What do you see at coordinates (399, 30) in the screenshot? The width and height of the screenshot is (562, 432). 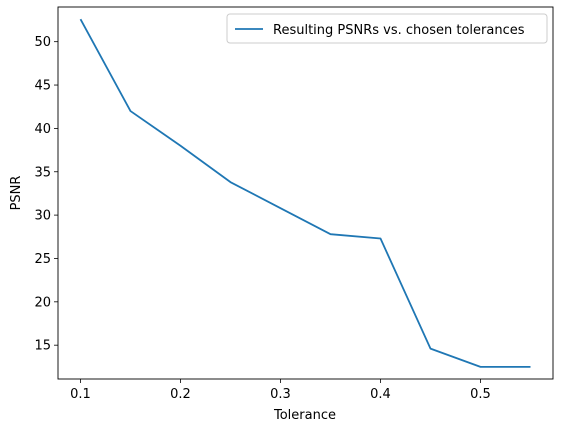 I see `legend-entry-label: Resulting PSNRs vs. chosen tolerances` at bounding box center [399, 30].